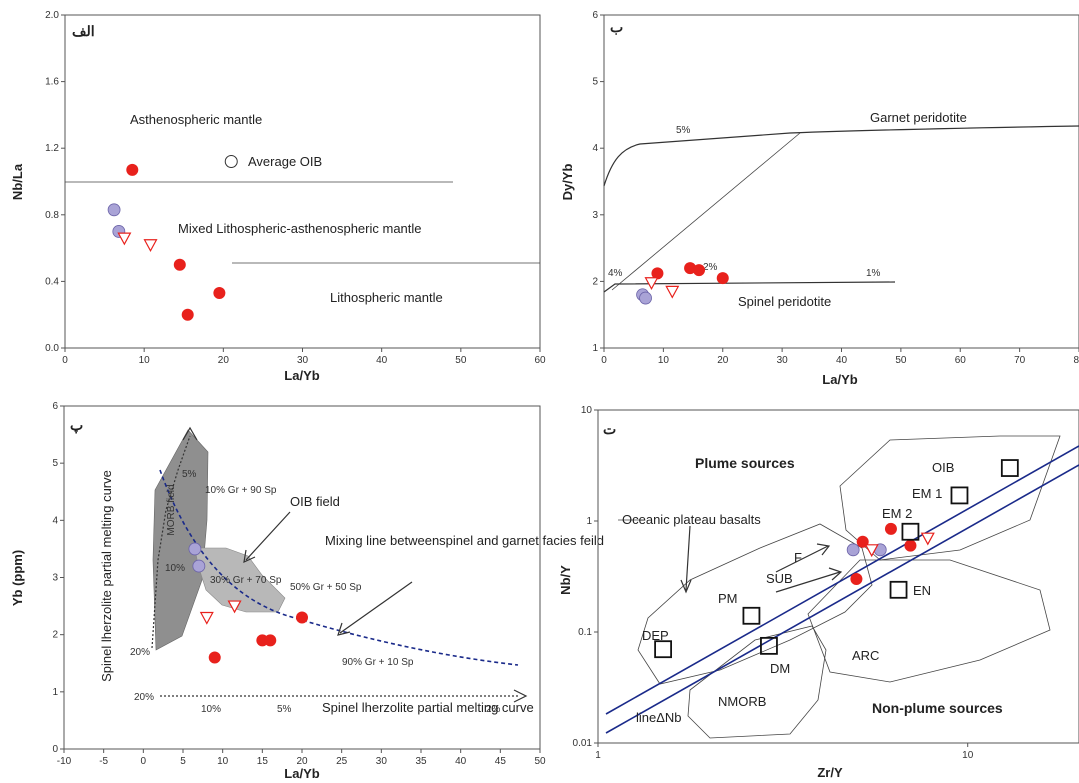 This screenshot has height=783, width=1079. What do you see at coordinates (897, 513) in the screenshot?
I see `panel-d-annotation: EM 2` at bounding box center [897, 513].